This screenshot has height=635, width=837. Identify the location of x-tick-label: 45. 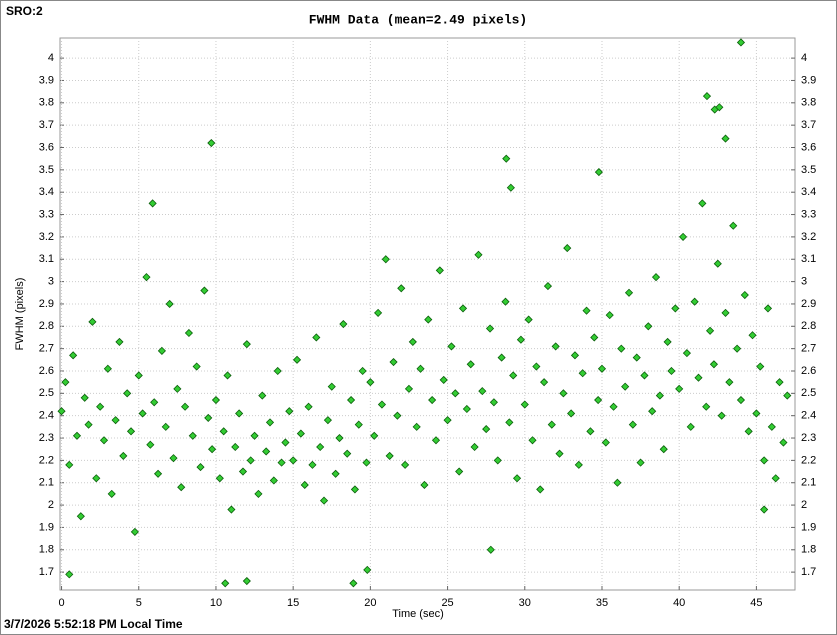
(756, 603).